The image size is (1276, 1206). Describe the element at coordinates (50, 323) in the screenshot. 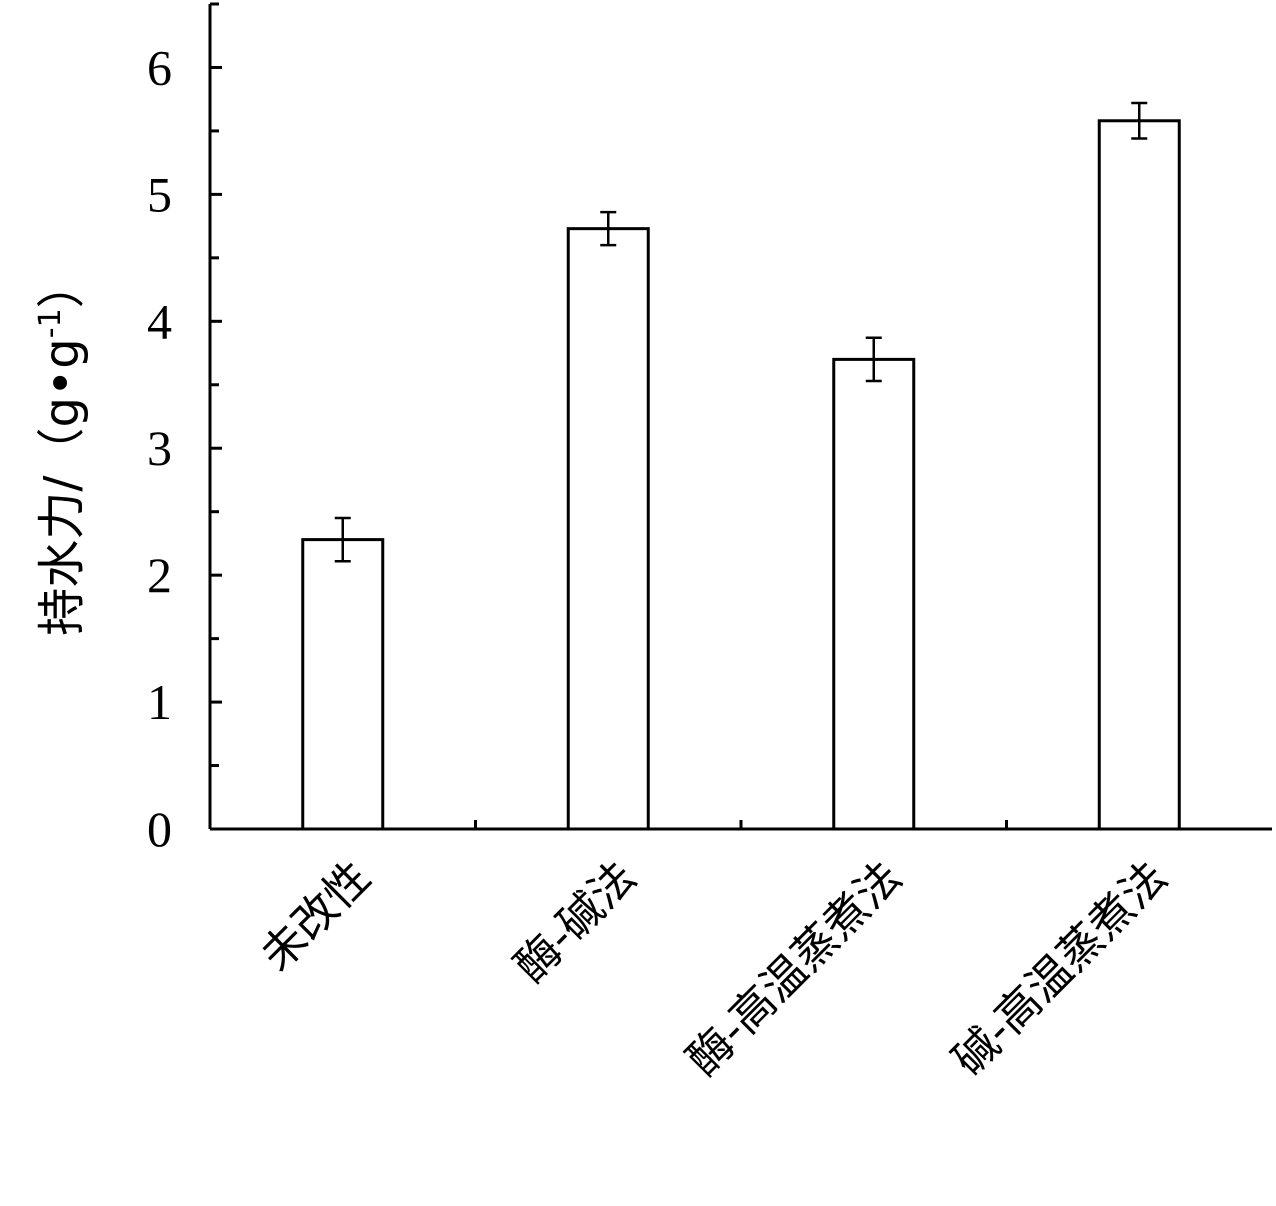

I see `y-axis-title-superscript: -1` at that location.